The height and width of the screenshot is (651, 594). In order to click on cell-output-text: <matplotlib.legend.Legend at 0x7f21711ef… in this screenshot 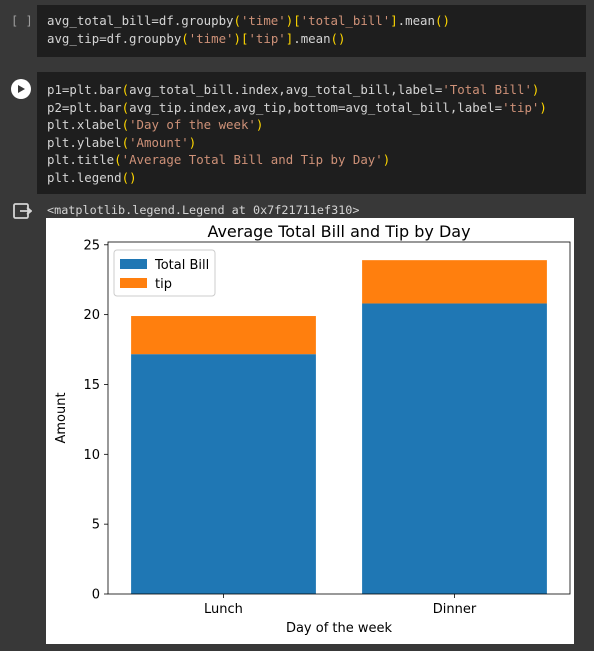, I will do `click(203, 210)`.